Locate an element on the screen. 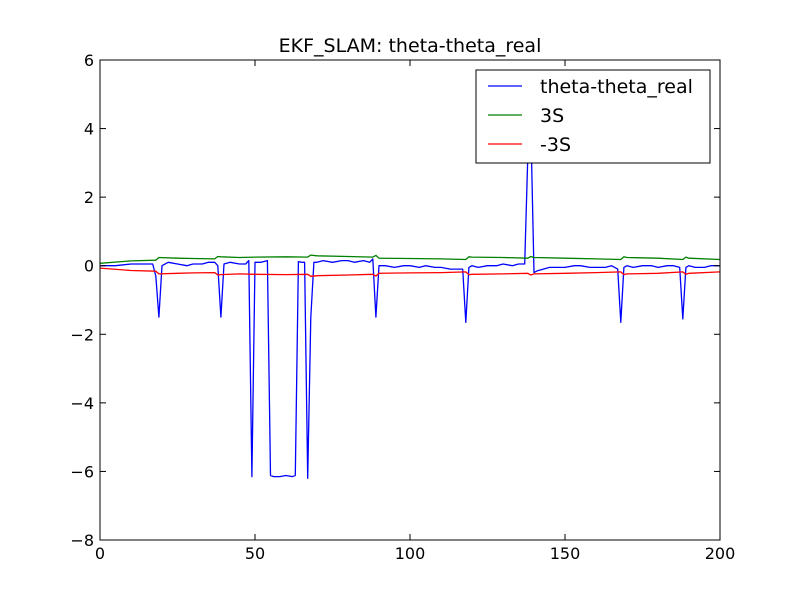  y-tick-label: 4 is located at coordinates (89, 129).